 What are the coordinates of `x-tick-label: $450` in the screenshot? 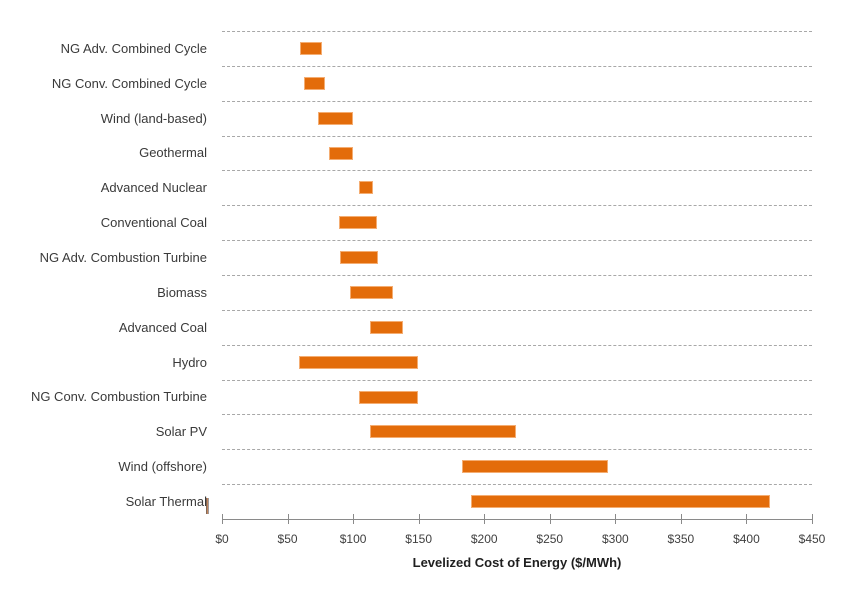 It's located at (812, 539).